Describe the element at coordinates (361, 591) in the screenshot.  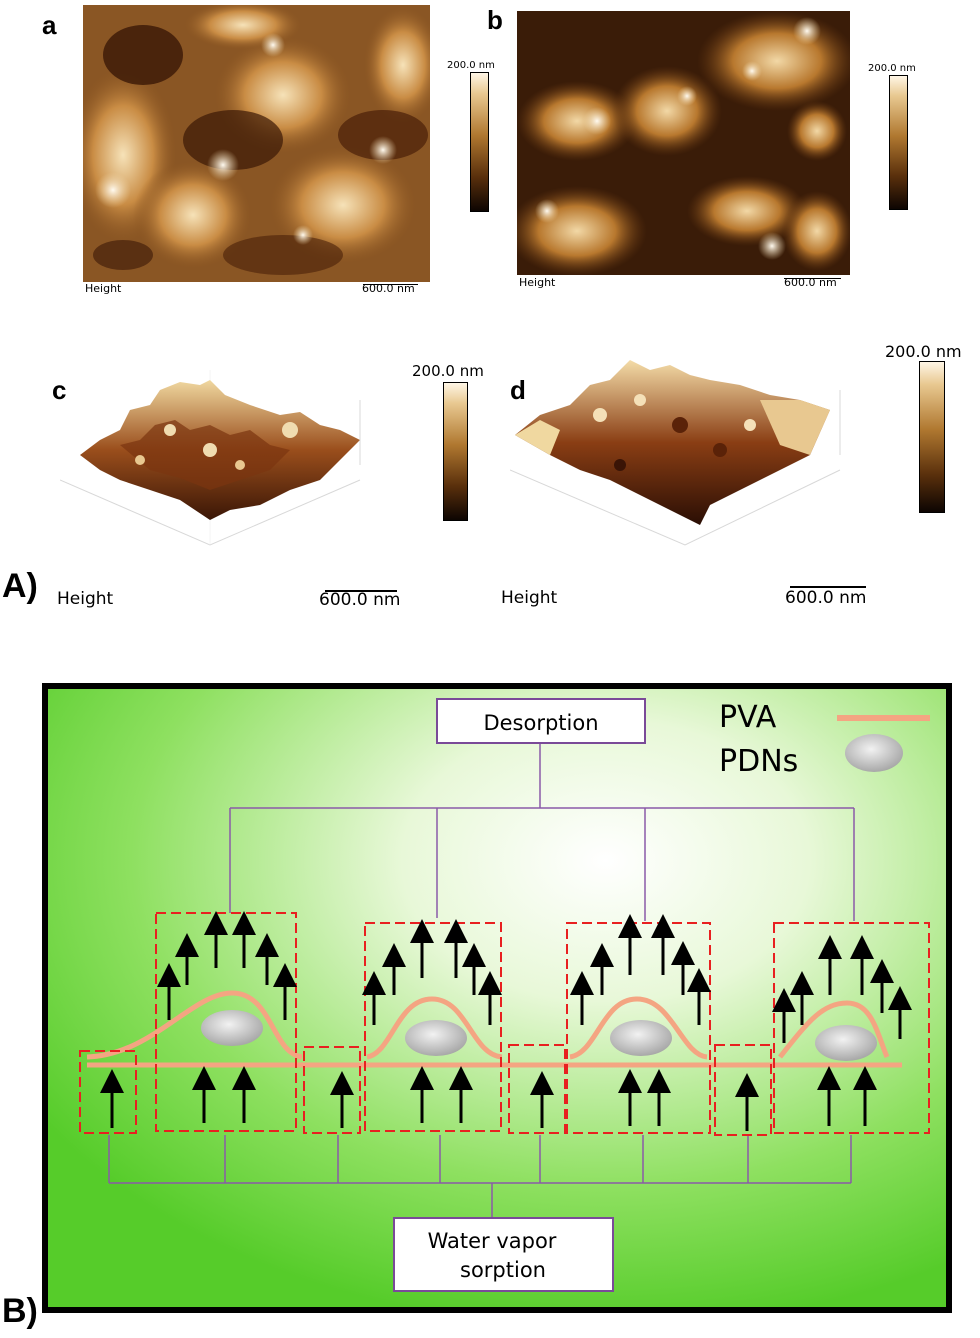
I see `scale-bar-c` at that location.